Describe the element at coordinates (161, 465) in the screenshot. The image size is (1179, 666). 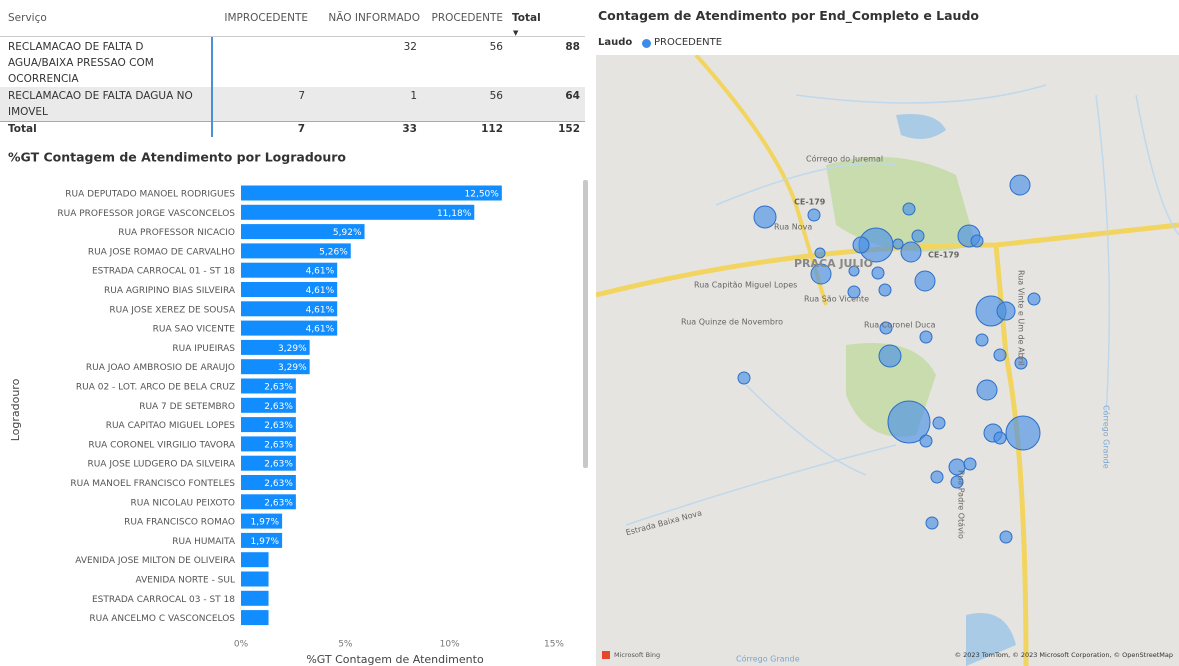
I see `y-tick-label: RUA JOSE LUDGERO DA SILVEIRA` at that location.